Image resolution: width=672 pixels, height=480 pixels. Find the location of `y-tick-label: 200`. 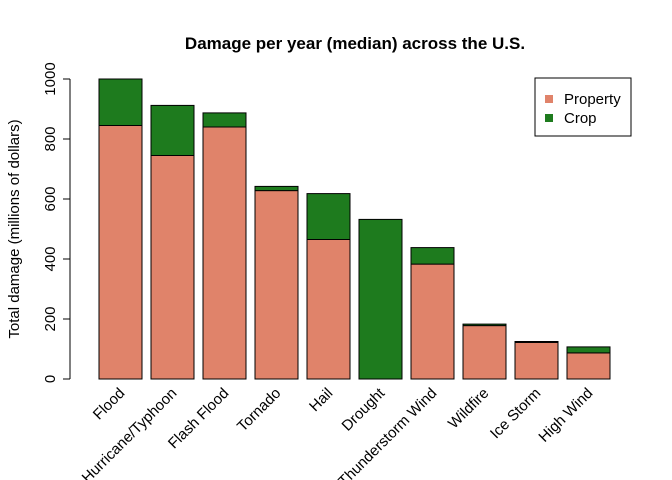

y-tick-label: 200 is located at coordinates (50, 318).